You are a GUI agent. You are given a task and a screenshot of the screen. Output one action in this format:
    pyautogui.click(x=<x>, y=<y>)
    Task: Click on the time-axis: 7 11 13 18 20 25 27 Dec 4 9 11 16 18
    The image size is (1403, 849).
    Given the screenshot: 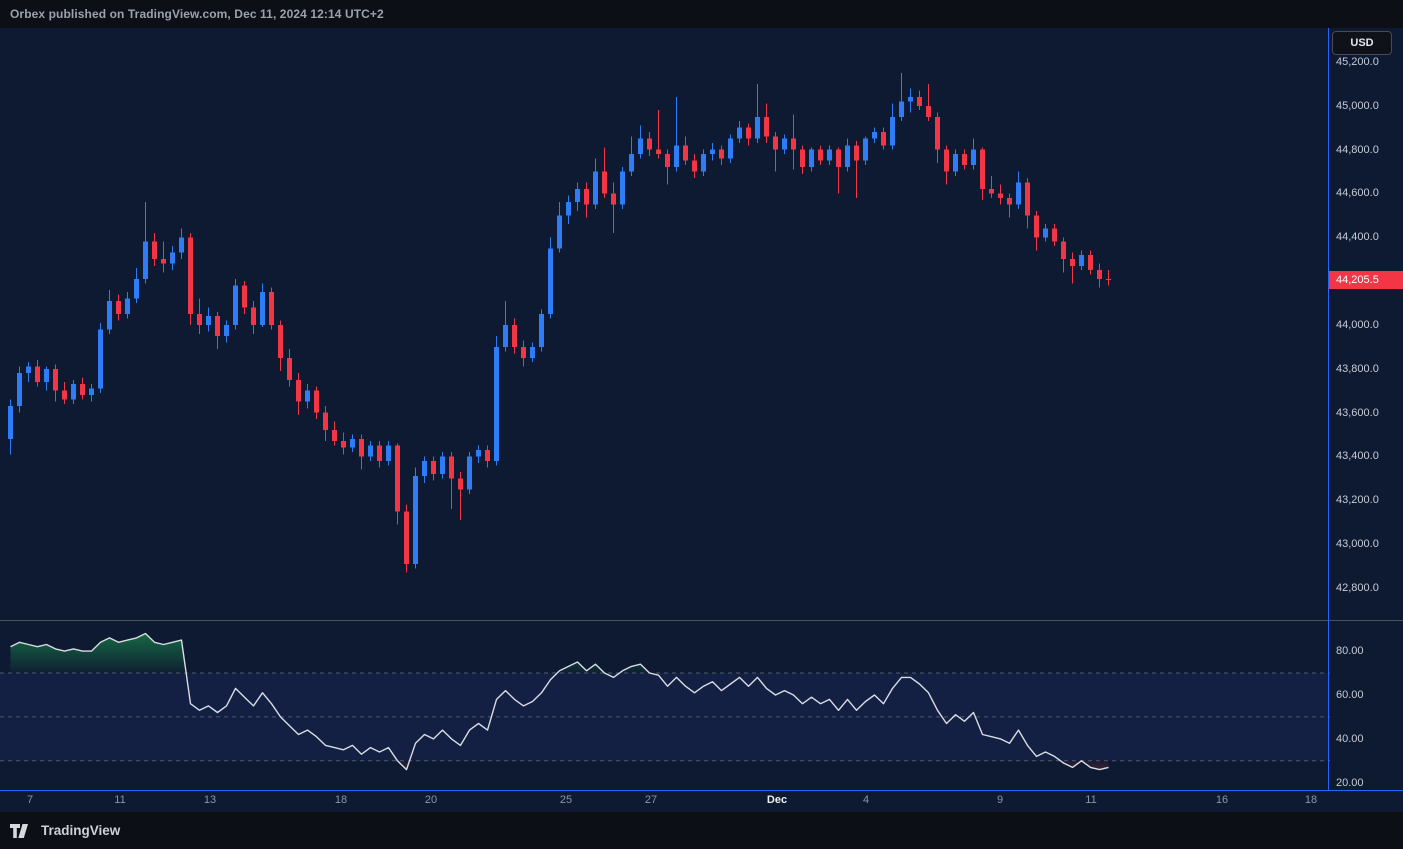 What is the action you would take?
    pyautogui.click(x=665, y=801)
    